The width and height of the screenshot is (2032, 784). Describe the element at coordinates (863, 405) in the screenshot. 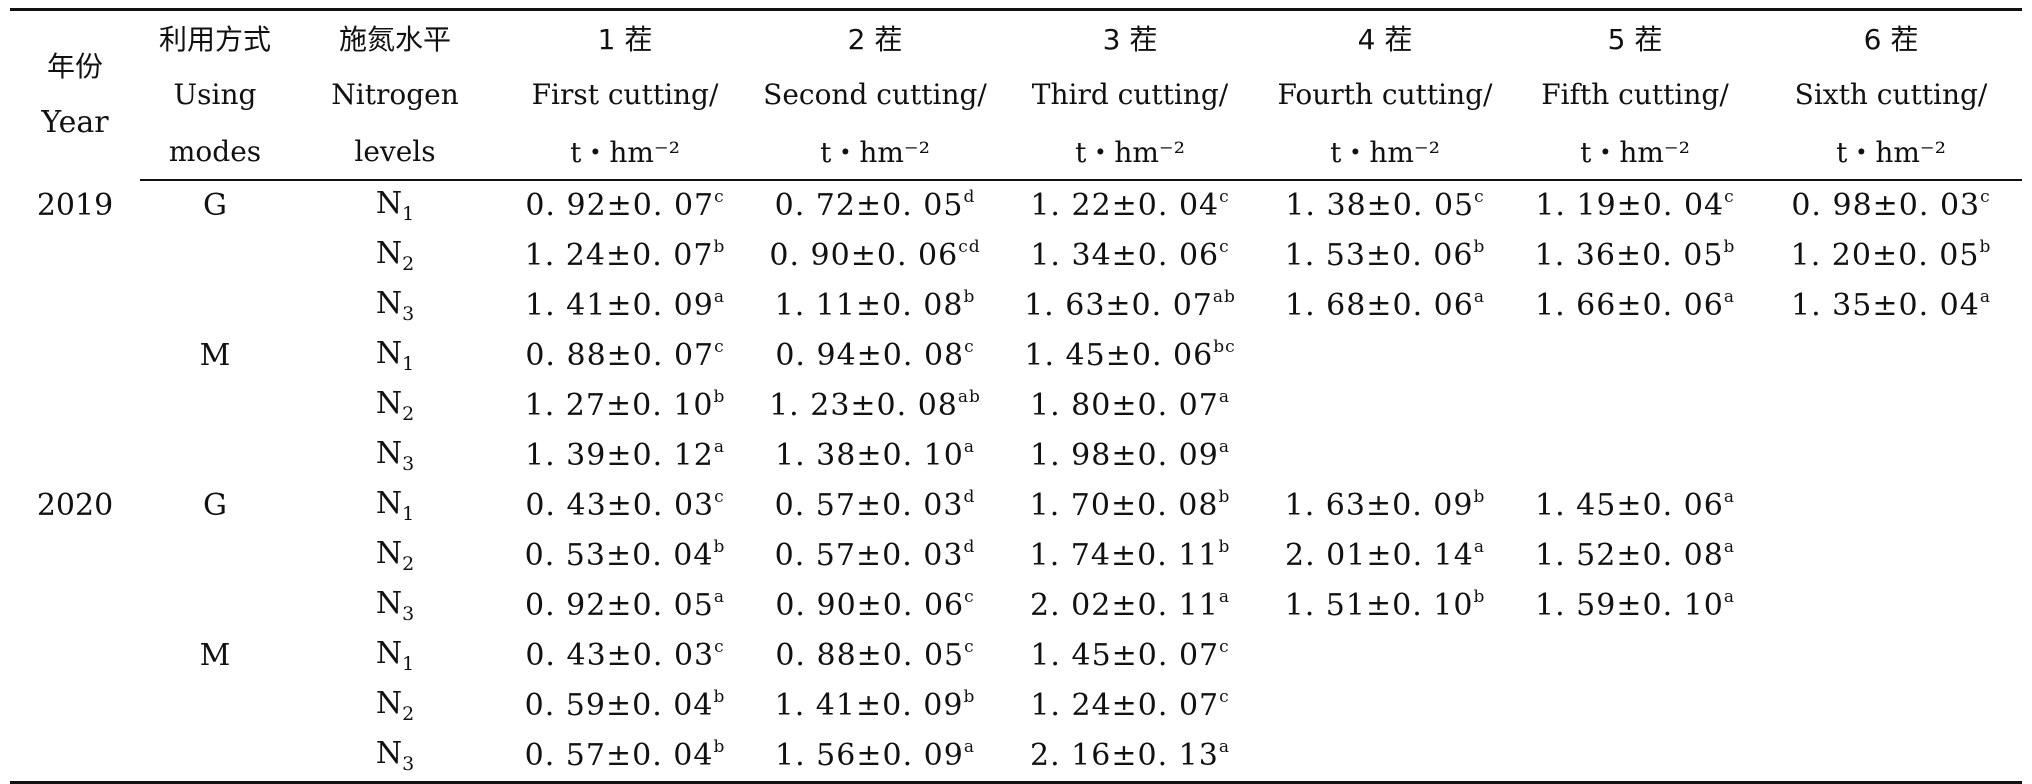

I see `yield-value: 1. 23±0. 08` at that location.